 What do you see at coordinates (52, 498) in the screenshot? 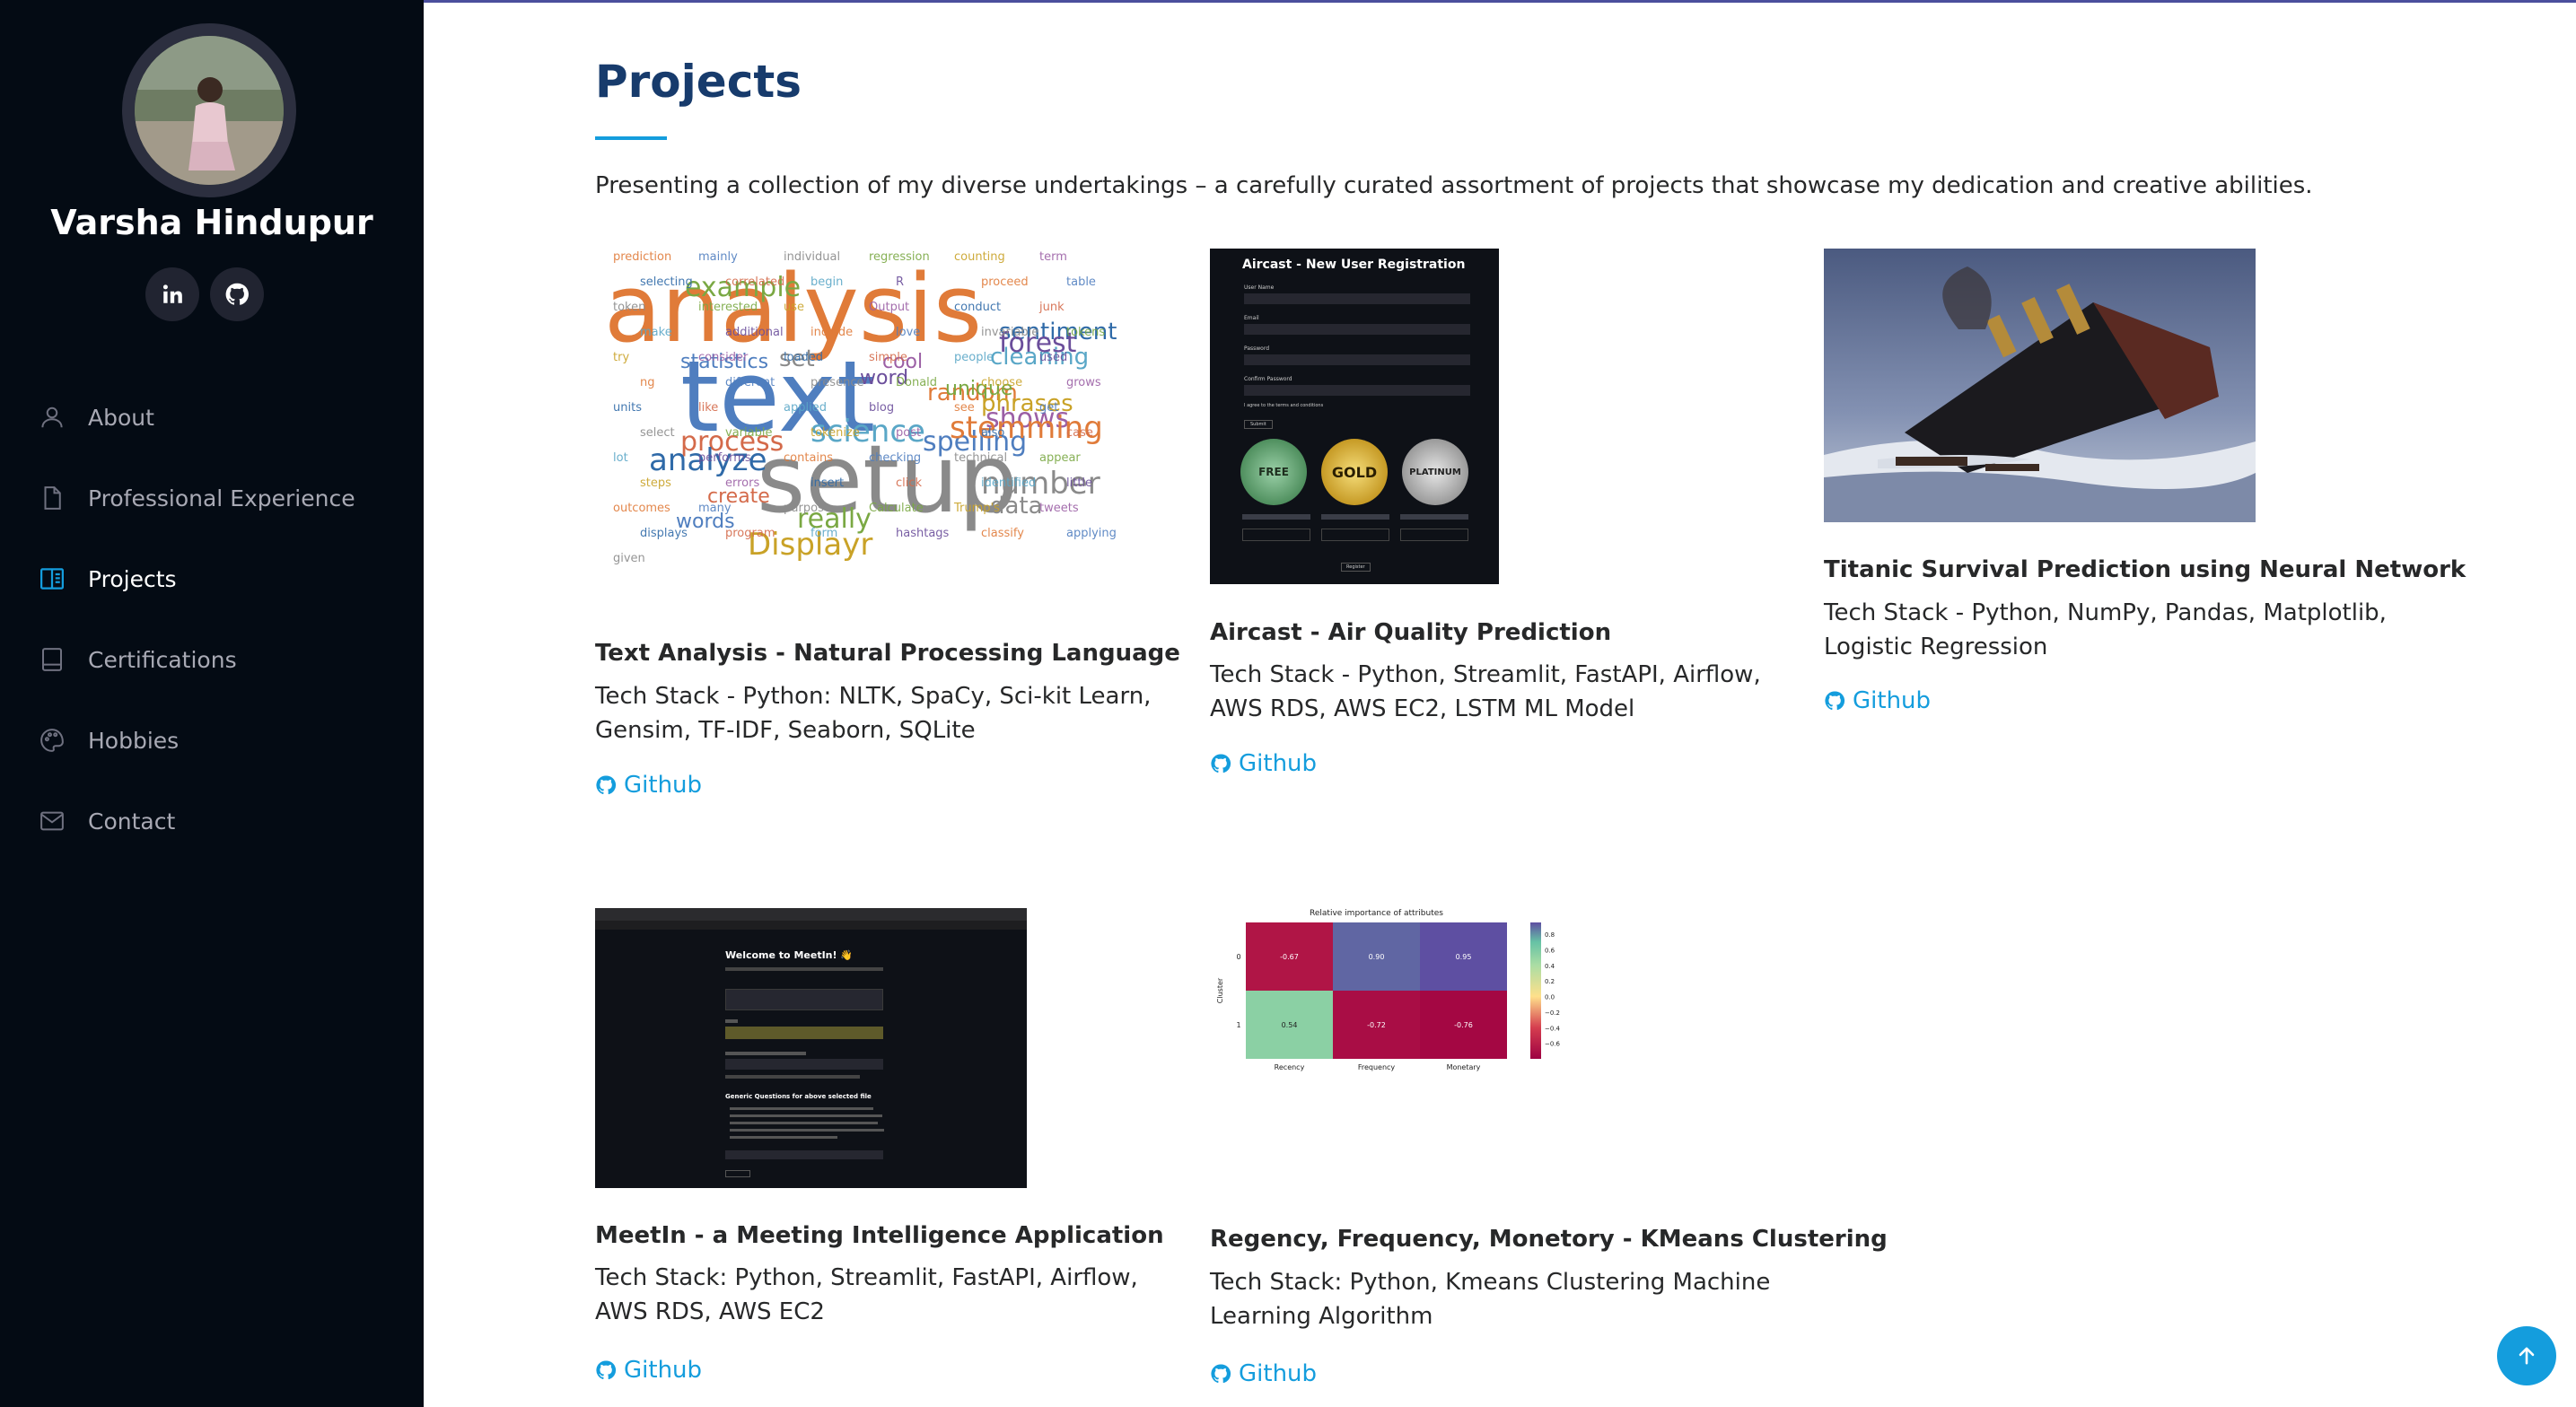
I see `file-icon` at bounding box center [52, 498].